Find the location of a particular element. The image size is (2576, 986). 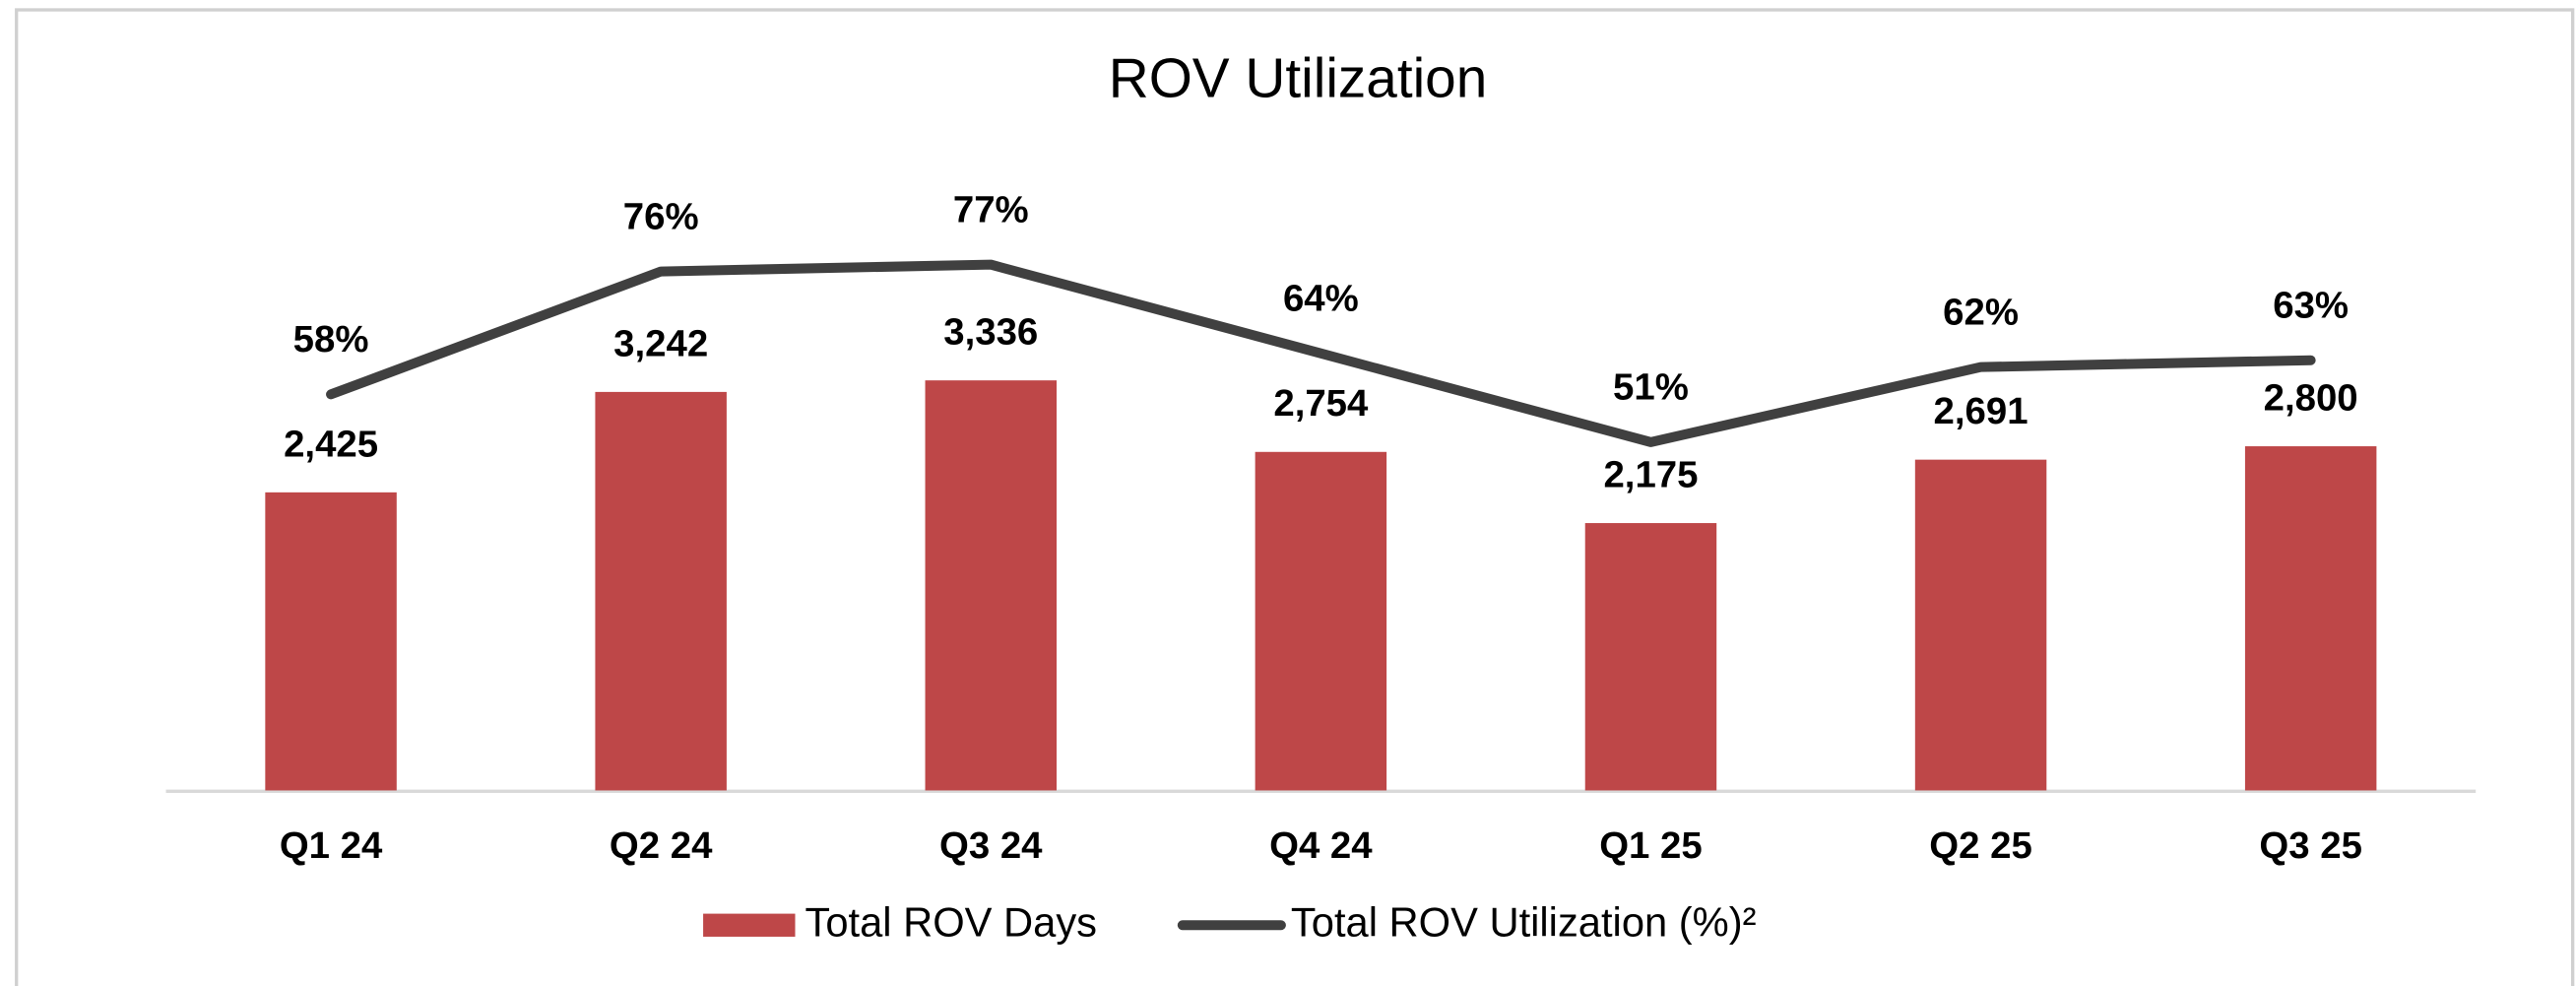

line is located at coordinates (1321, 353).